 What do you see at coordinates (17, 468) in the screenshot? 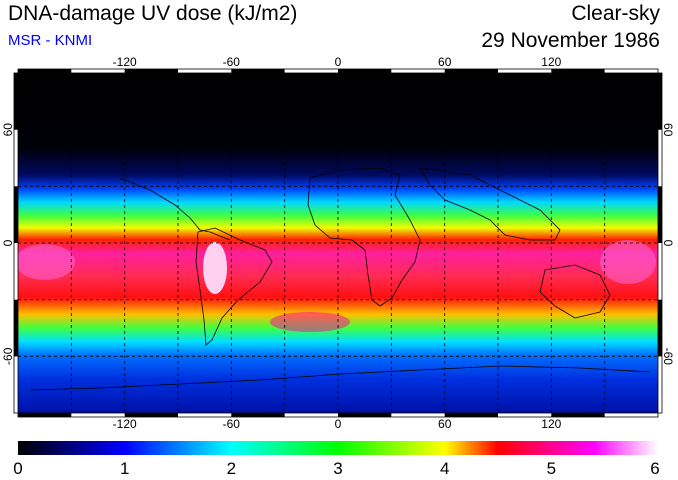
I see `colorbar-label: 0` at bounding box center [17, 468].